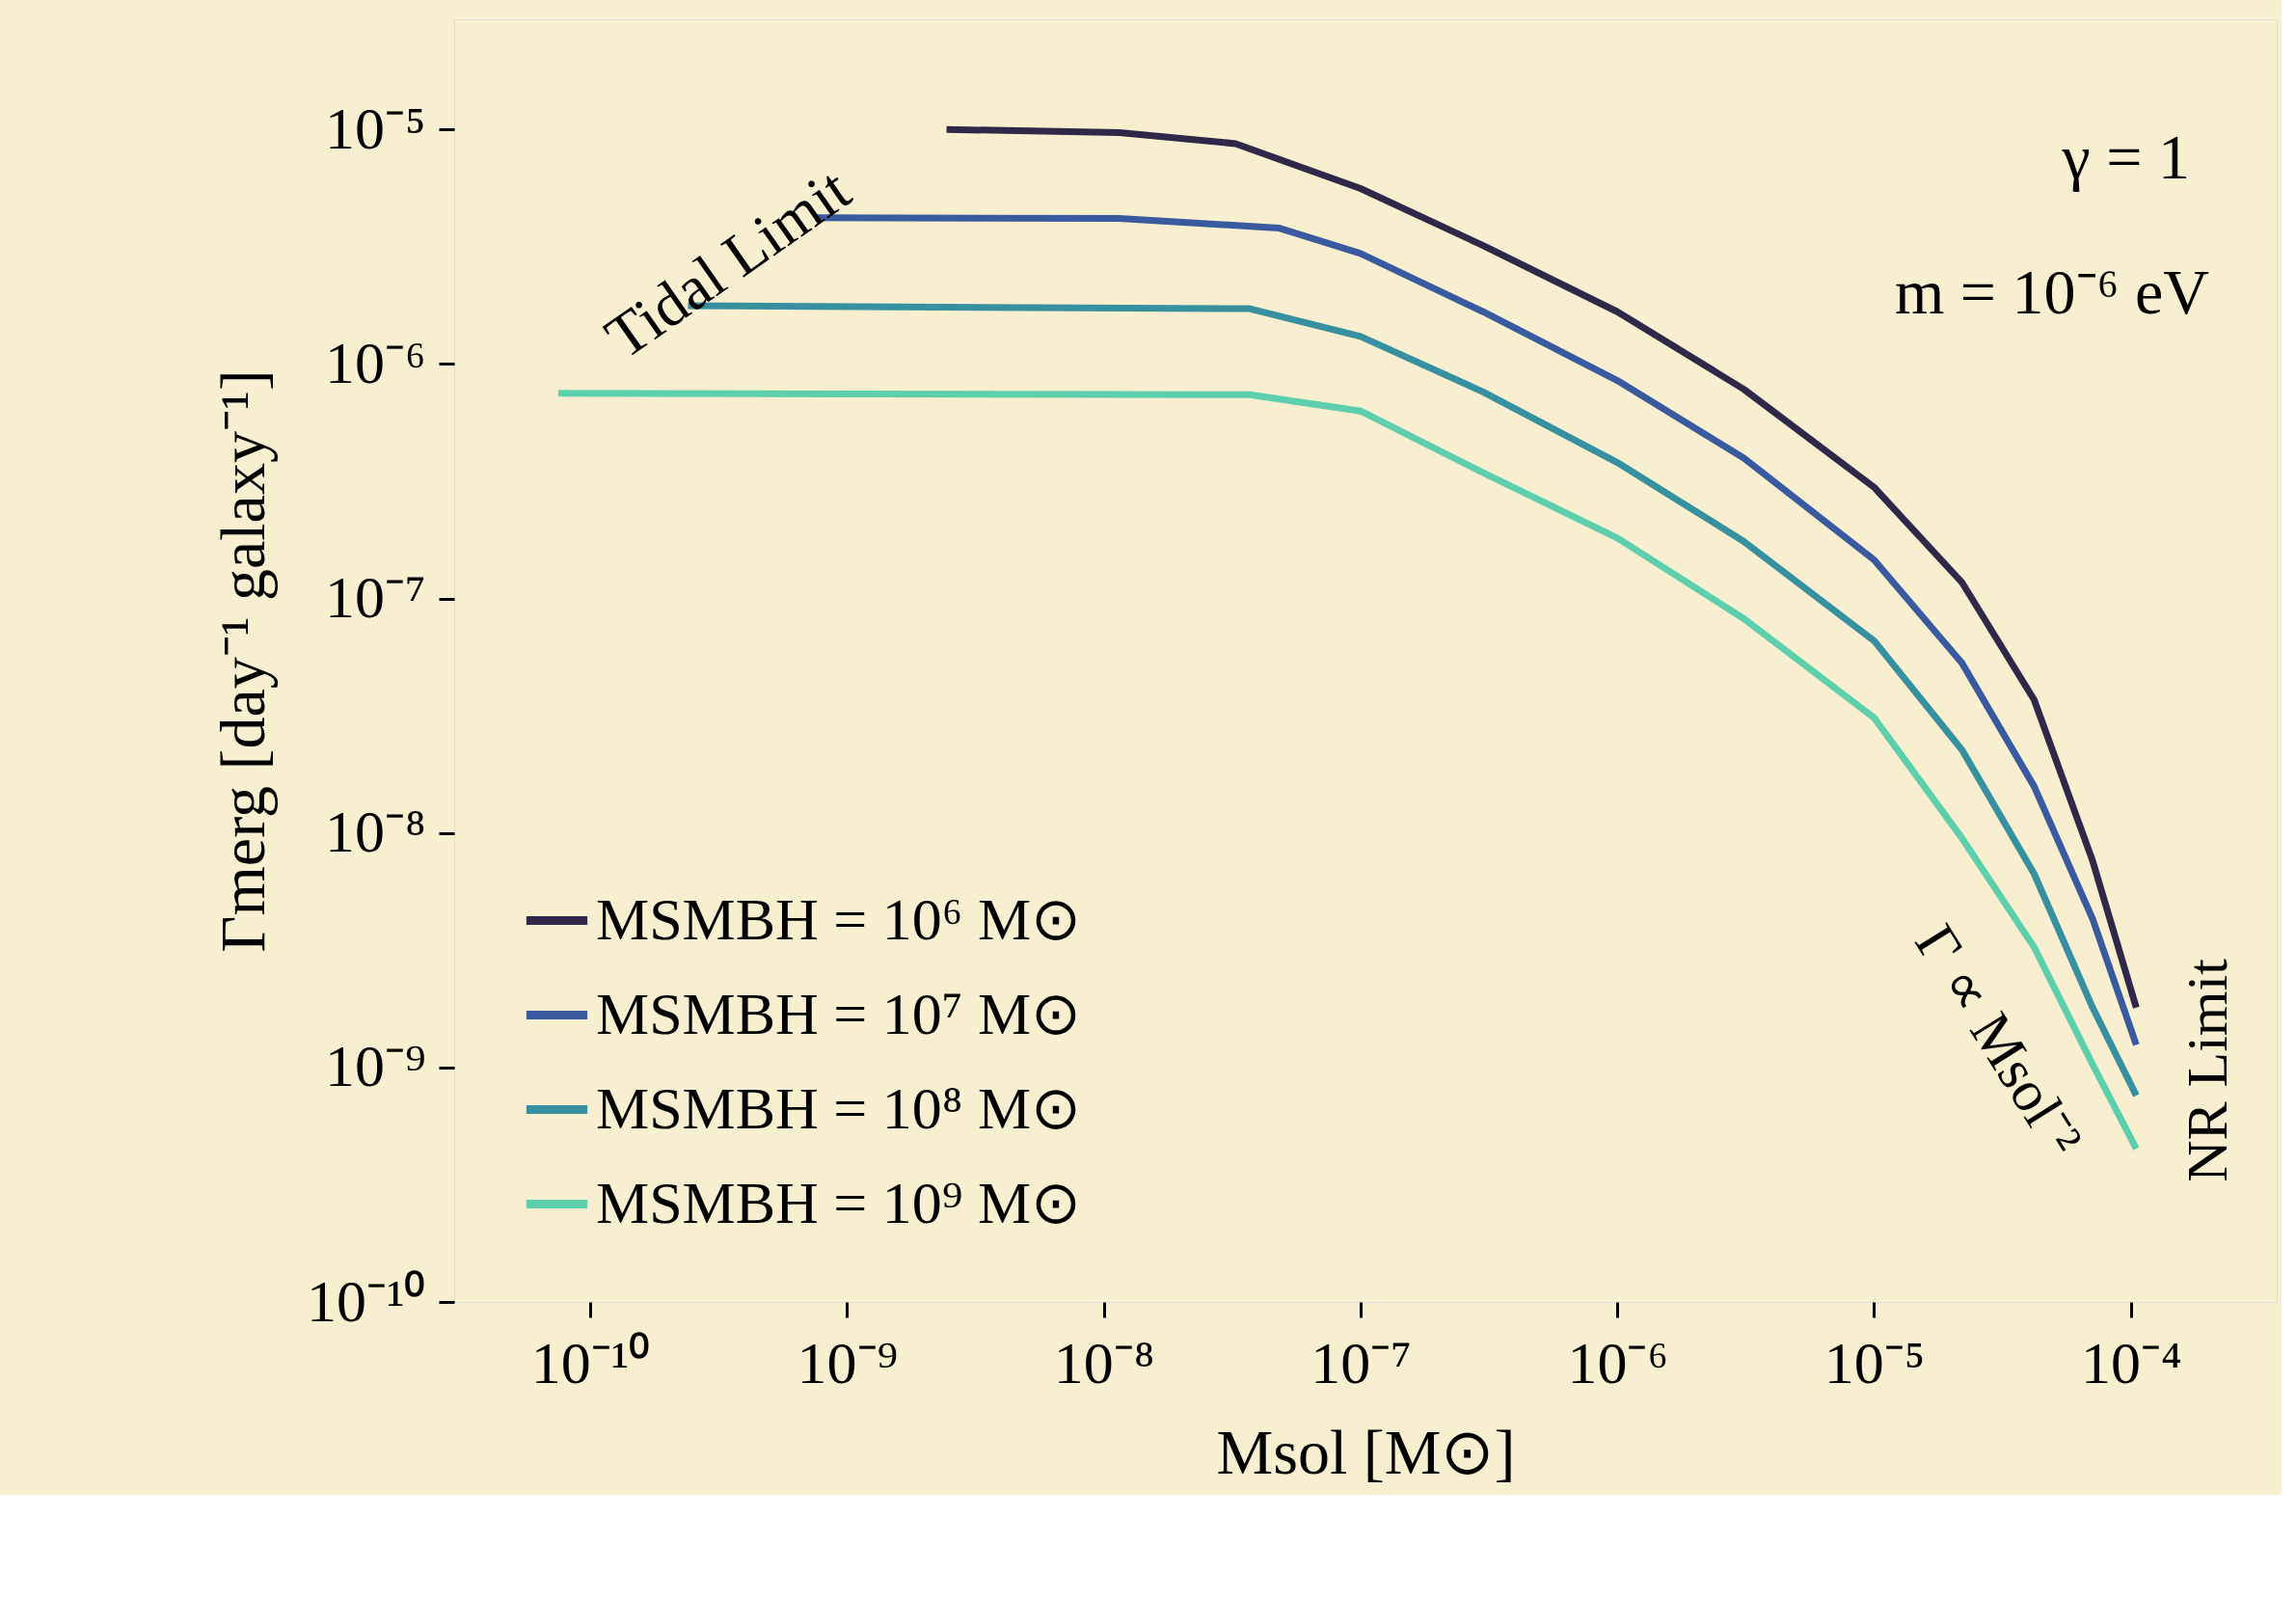  What do you see at coordinates (375, 832) in the screenshot?
I see `y-tick-label: 10⁻⁸` at bounding box center [375, 832].